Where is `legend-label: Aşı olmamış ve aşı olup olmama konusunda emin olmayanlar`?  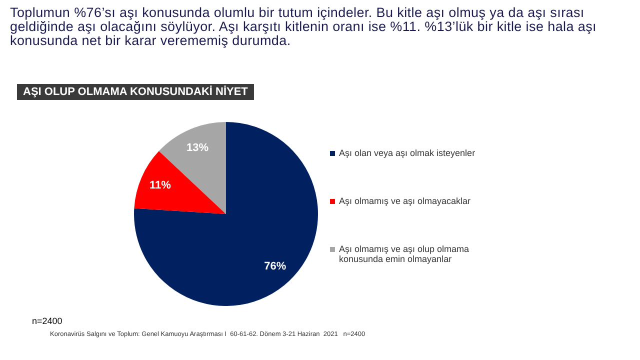 legend-label: Aşı olmamış ve aşı olup olmama konusunda emin olmayanlar is located at coordinates (404, 254).